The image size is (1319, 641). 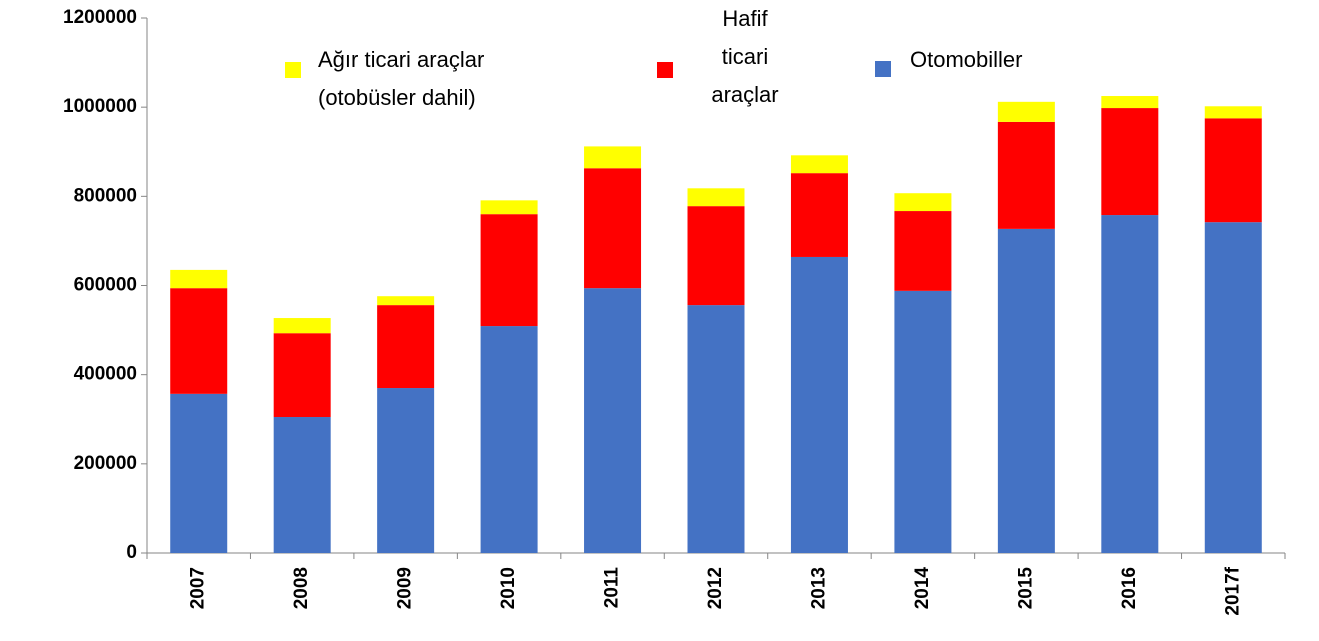 What do you see at coordinates (100, 17) in the screenshot?
I see `y-tick-label: 1200000` at bounding box center [100, 17].